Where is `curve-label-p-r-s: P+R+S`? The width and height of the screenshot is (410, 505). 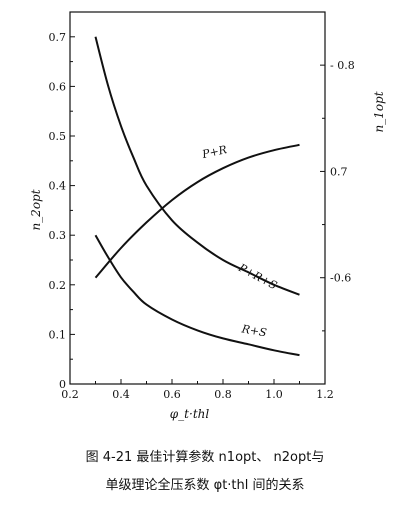 curve-label-p-r-s: P+R+S is located at coordinates (257, 277).